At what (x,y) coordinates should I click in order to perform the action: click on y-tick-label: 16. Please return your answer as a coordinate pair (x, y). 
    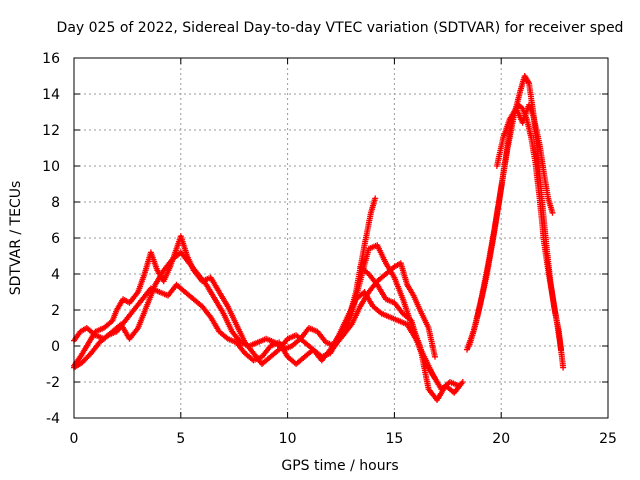
    Looking at the image, I should click on (51, 59).